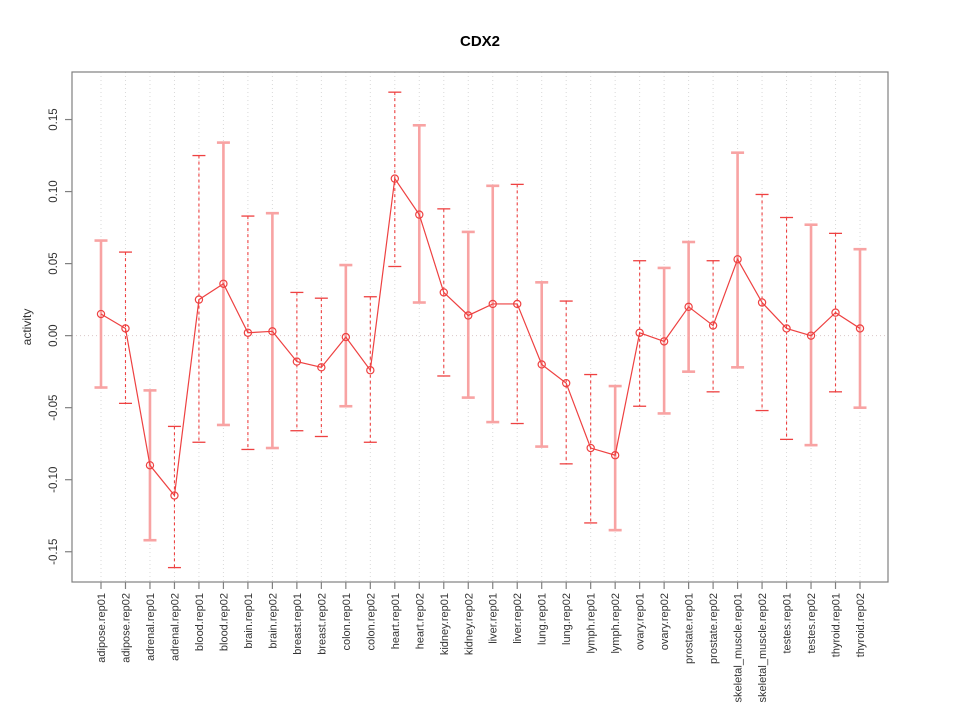  I want to click on x-tick-label: breast.rep01, so click(298, 624).